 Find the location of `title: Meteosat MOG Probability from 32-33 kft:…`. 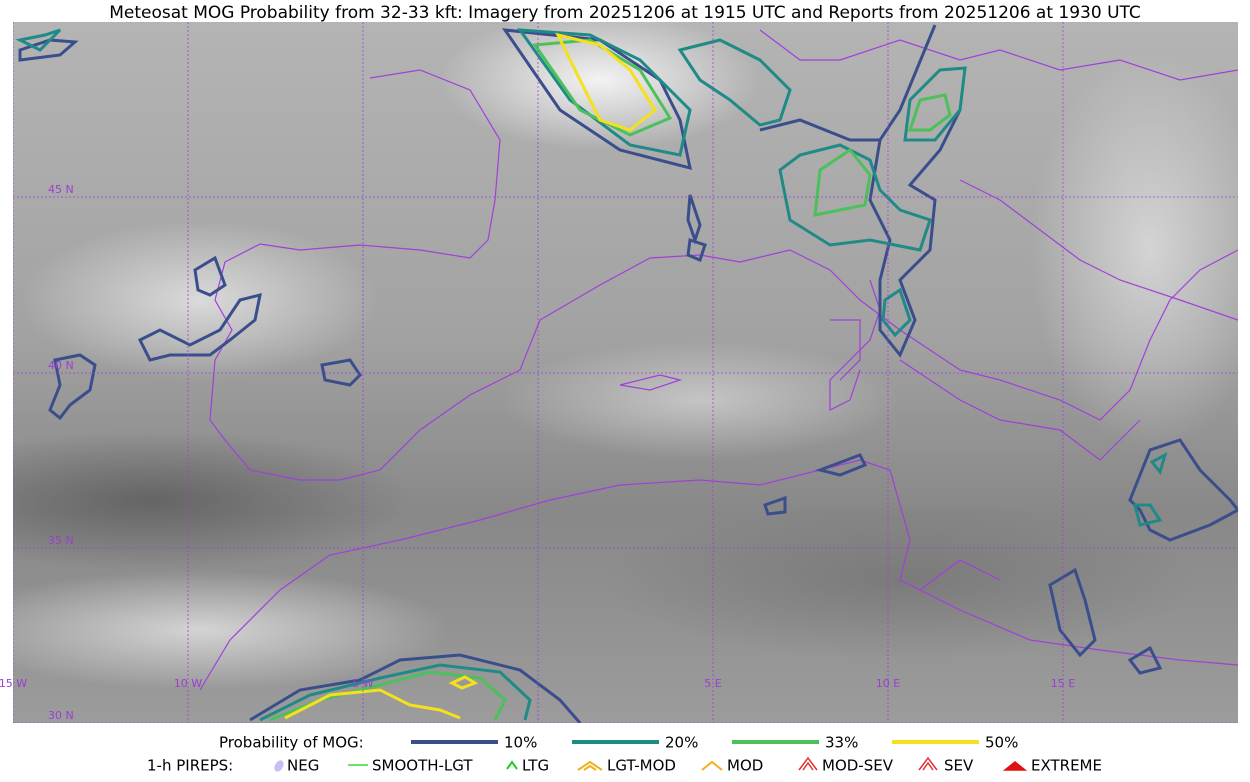

title: Meteosat MOG Probability from 32-33 kft:… is located at coordinates (625, 13).